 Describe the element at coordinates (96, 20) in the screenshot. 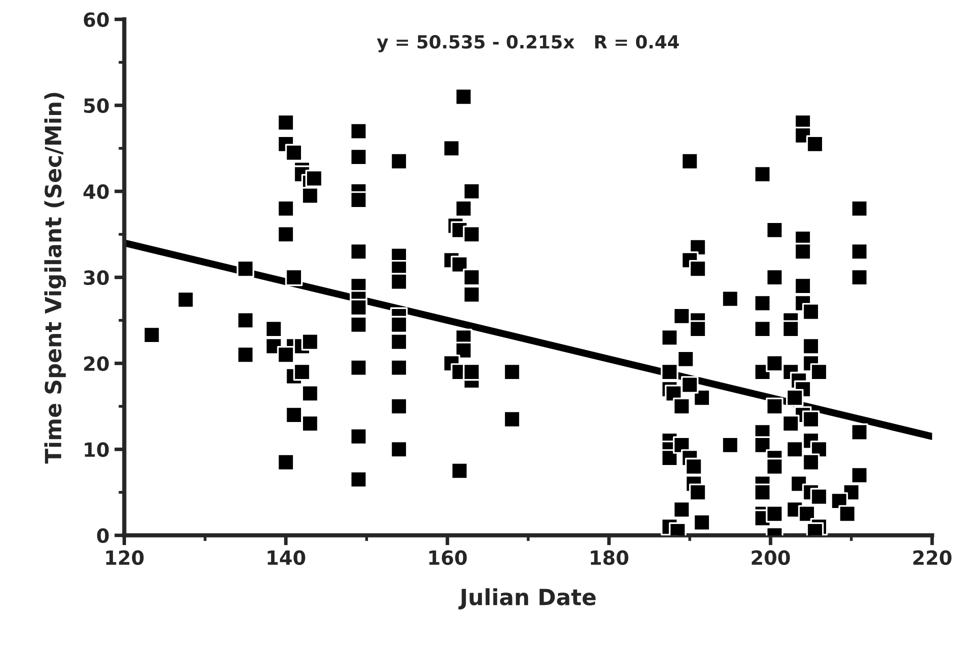

I see `y-tick-label: 60` at that location.